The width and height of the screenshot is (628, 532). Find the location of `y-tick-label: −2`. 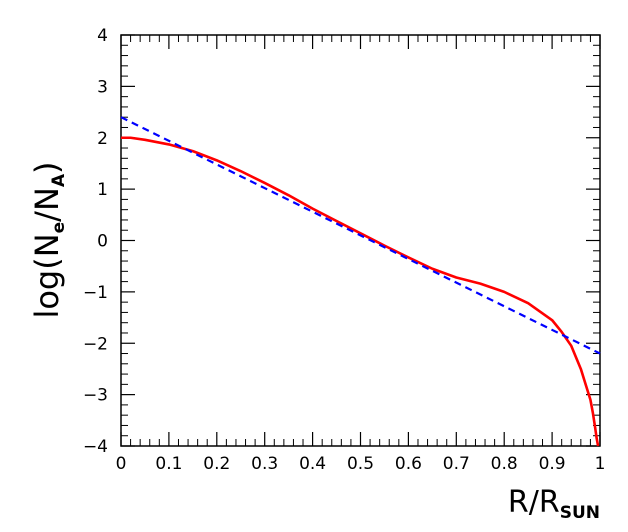

y-tick-label: −2 is located at coordinates (95, 344).